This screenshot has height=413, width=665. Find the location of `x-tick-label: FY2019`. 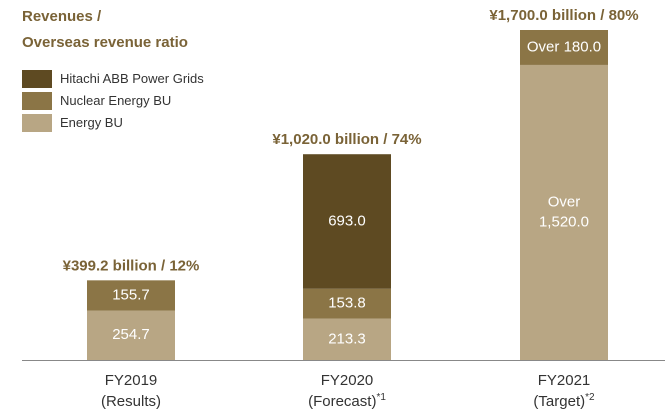

x-tick-label: FY2019 is located at coordinates (131, 380).